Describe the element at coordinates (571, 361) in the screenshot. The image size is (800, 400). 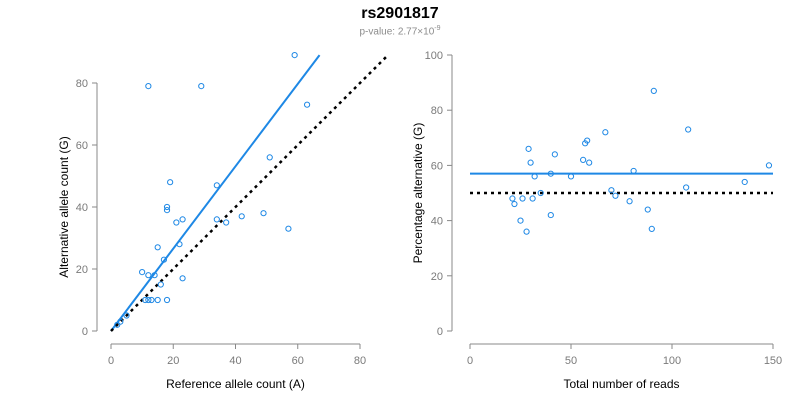
I see `x-tick-label: 50` at that location.